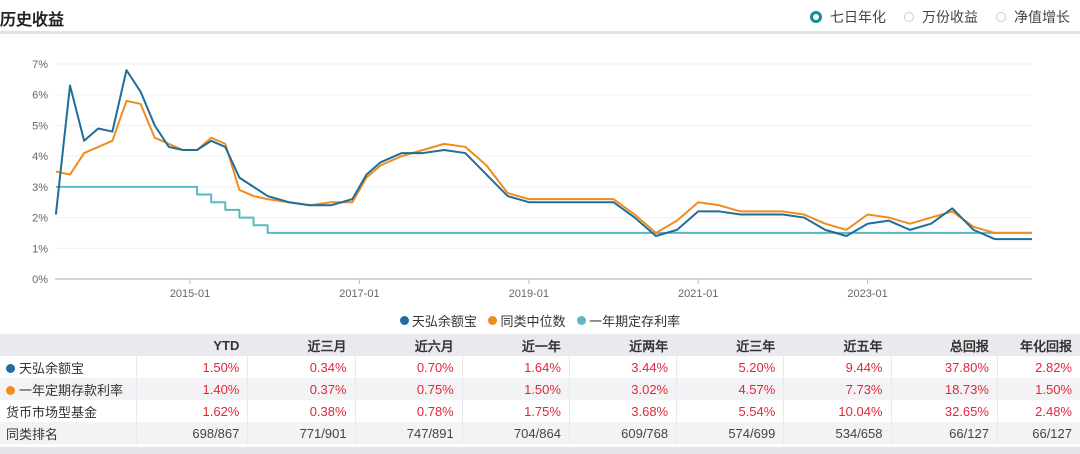  Describe the element at coordinates (540, 17) in the screenshot. I see `section-header: 历史收益 七日年化 万份收益 净值增长` at that location.